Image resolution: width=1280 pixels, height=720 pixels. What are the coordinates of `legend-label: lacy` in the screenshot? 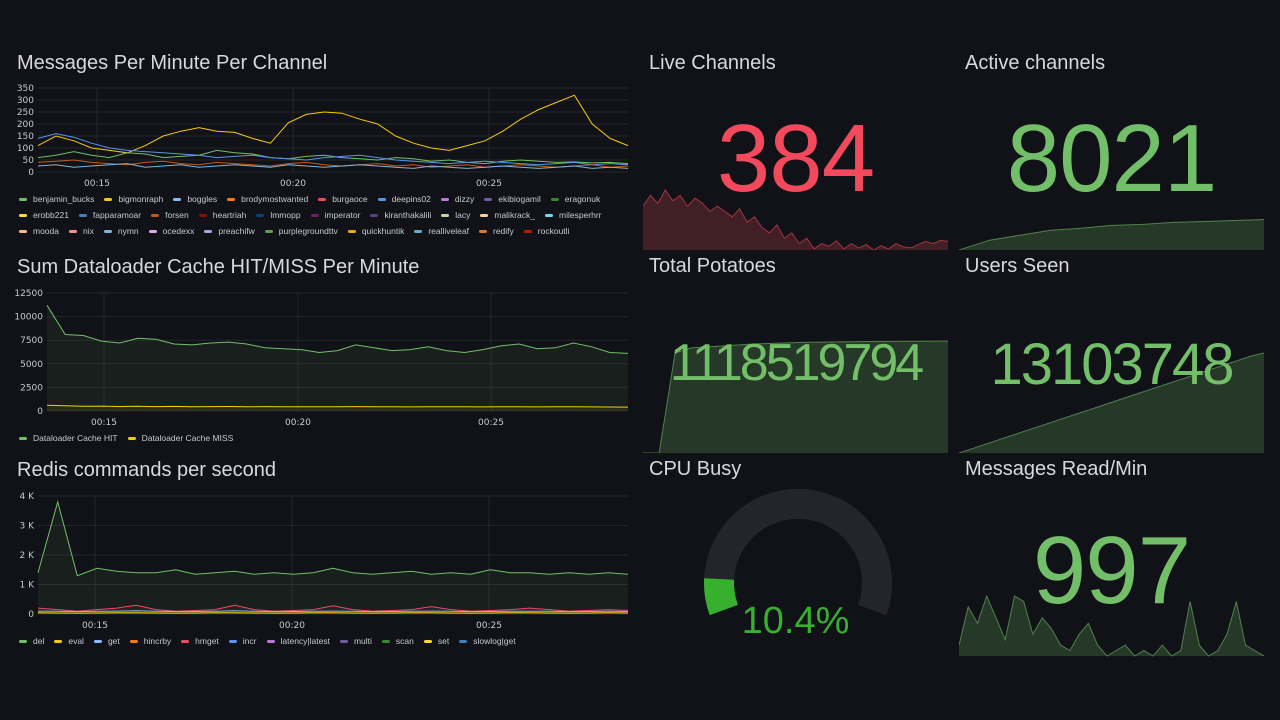 It's located at (463, 215).